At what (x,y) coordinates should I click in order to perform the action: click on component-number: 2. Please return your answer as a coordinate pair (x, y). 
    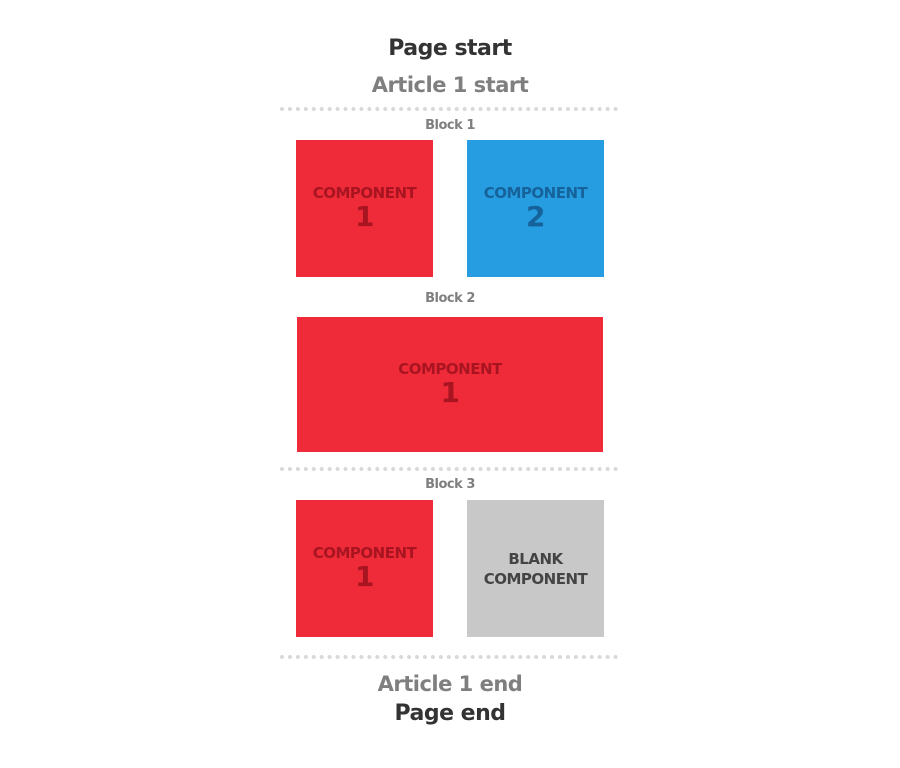
    Looking at the image, I should click on (535, 216).